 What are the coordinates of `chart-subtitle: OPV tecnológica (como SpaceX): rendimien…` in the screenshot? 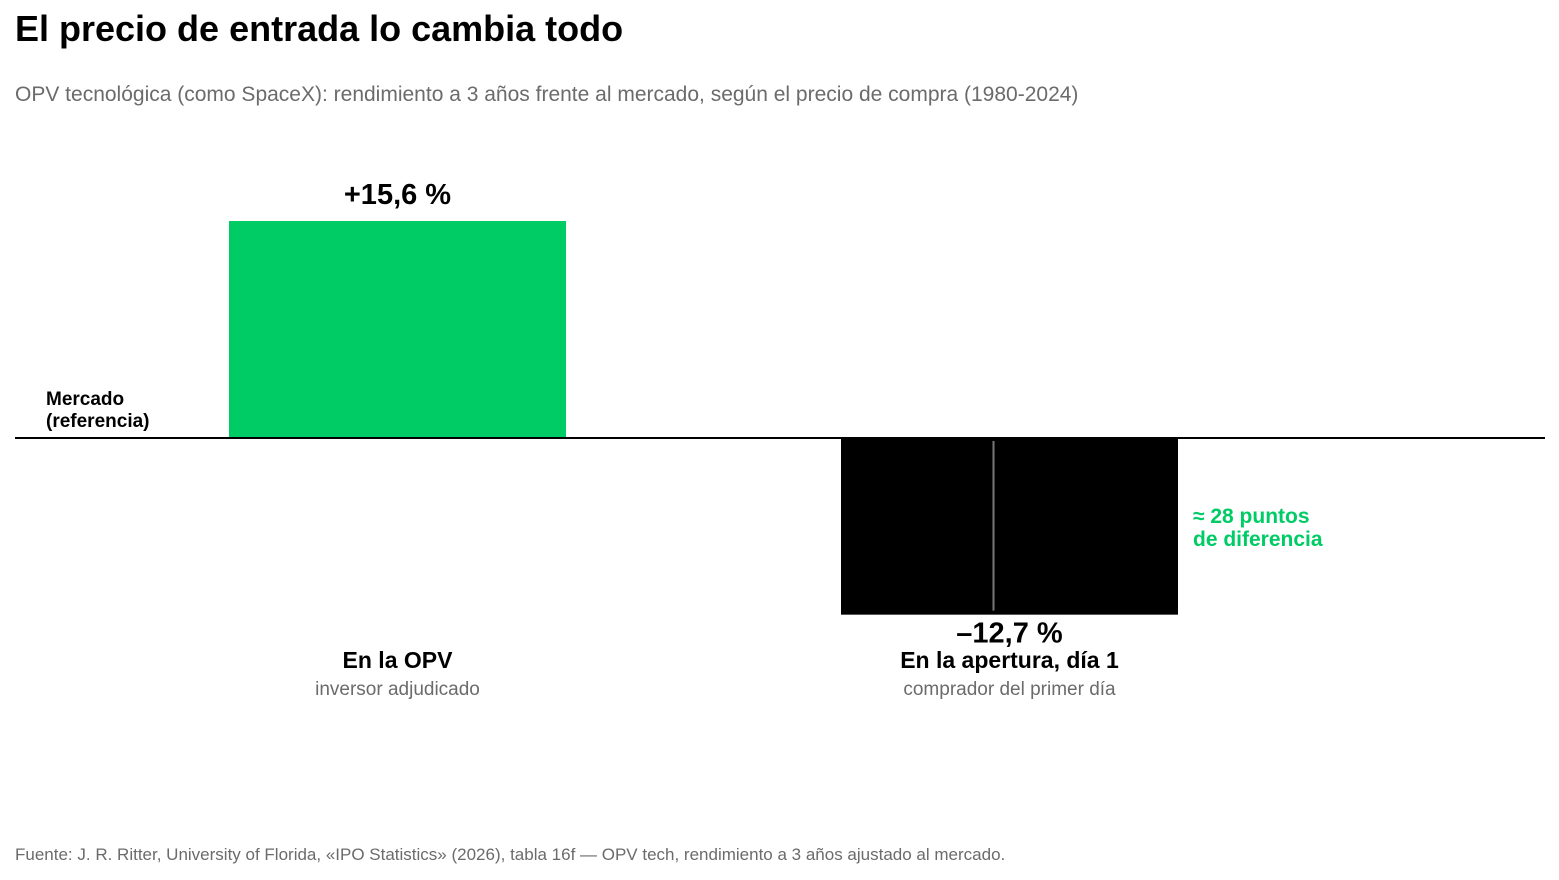 It's located at (547, 94).